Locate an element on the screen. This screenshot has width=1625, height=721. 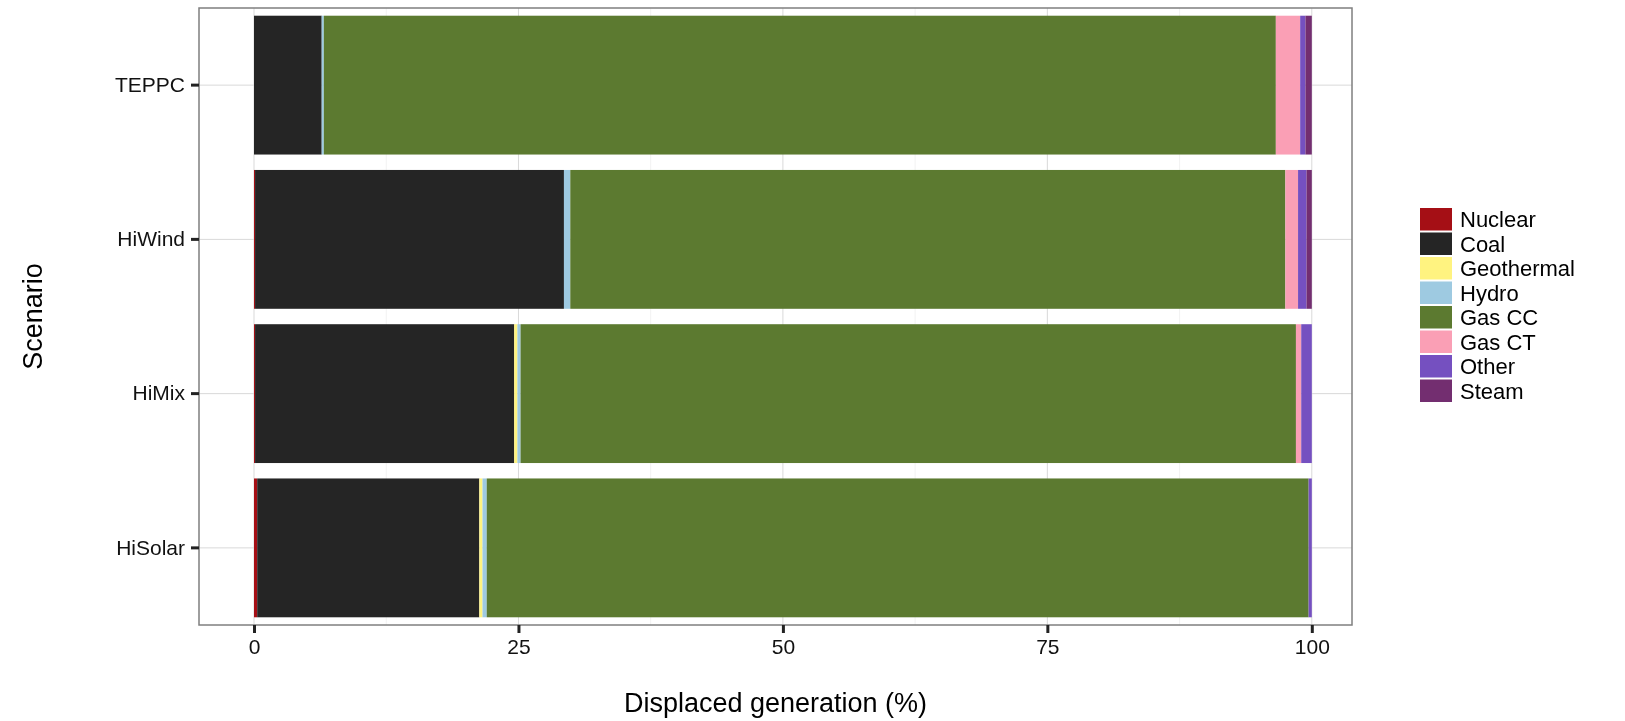
y-axis-title: Scenario is located at coordinates (33, 316).